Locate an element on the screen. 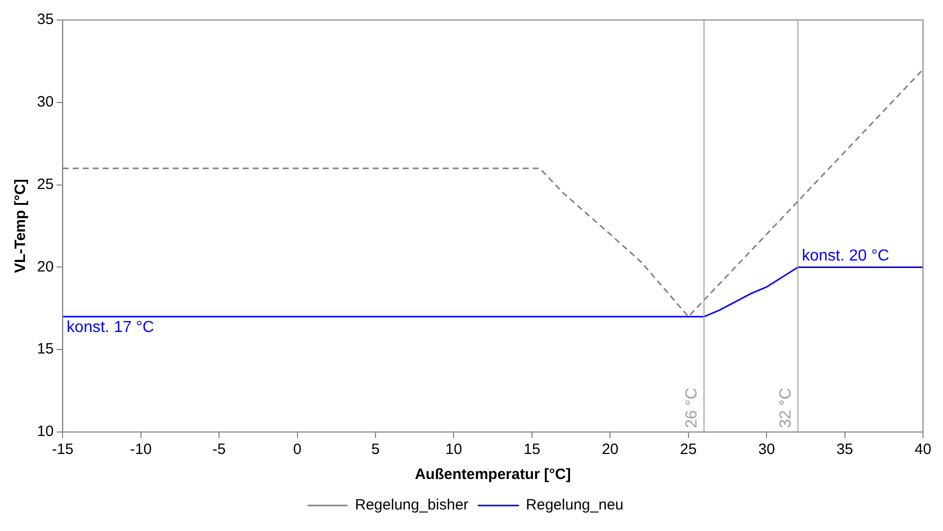 This screenshot has width=943, height=531. legend-label: Regelung_neu is located at coordinates (575, 505).